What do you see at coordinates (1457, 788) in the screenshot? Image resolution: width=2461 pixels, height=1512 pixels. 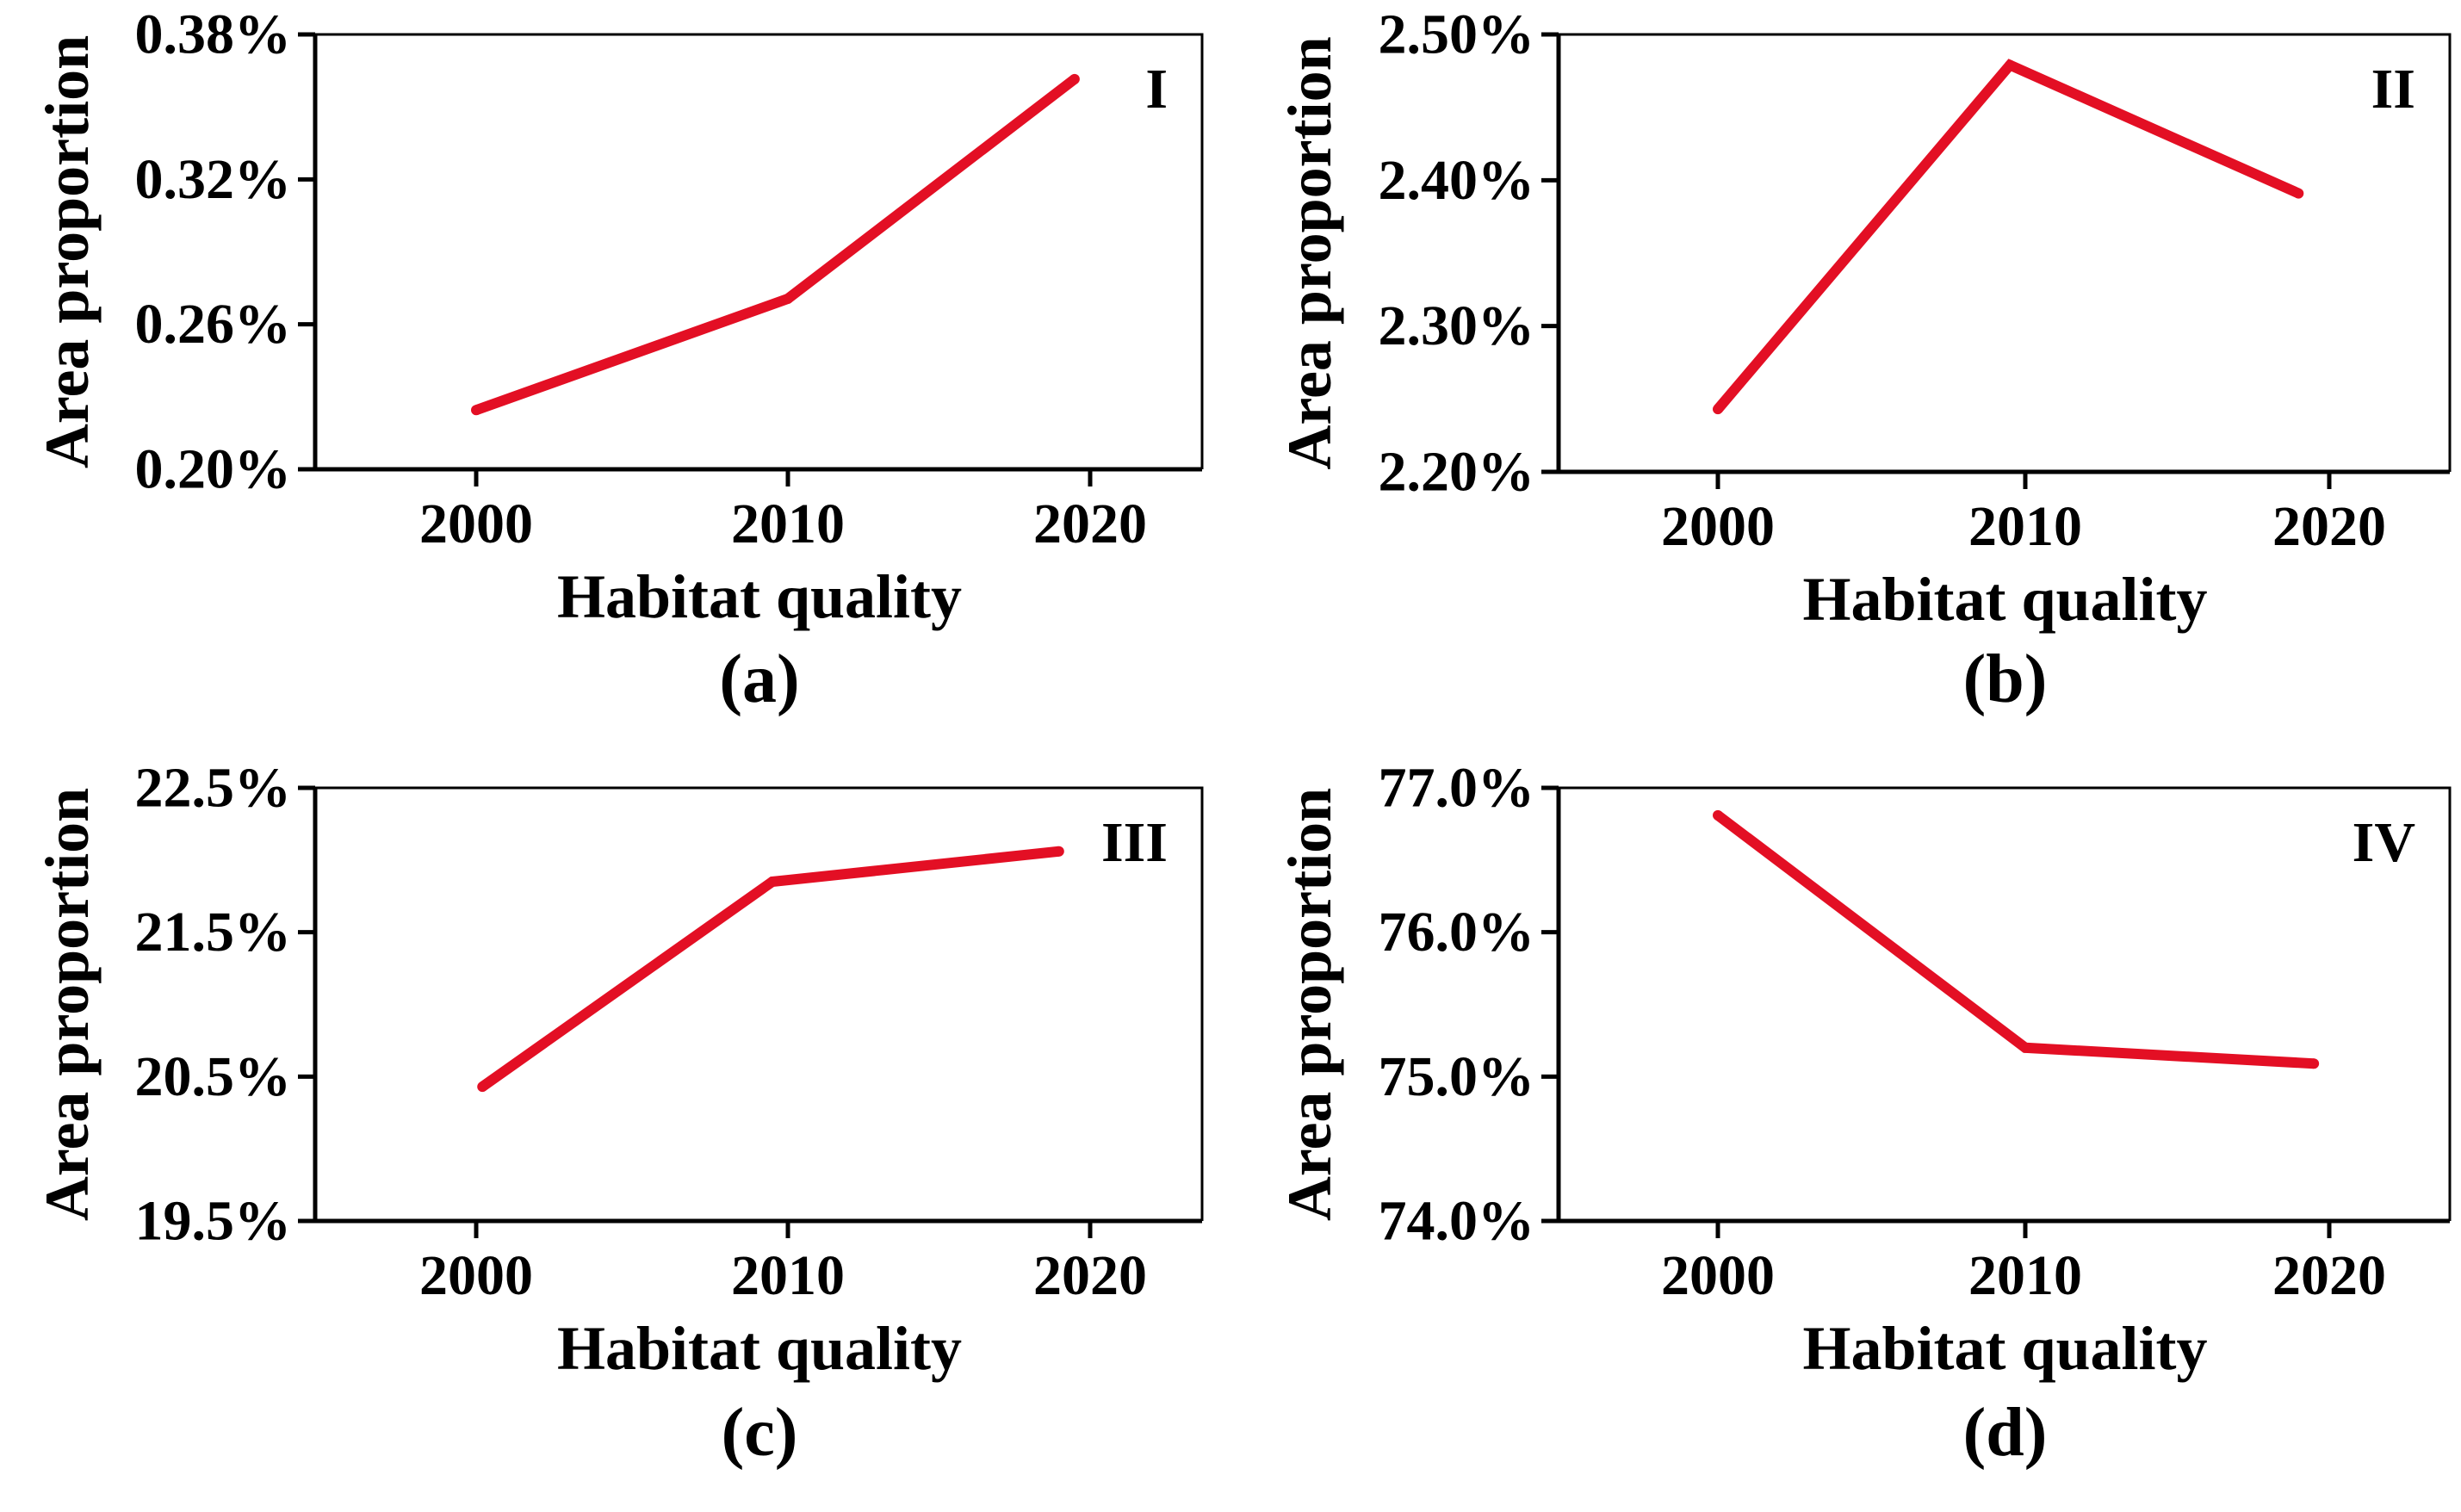 I see `y-tick-label: 77.0%` at bounding box center [1457, 788].